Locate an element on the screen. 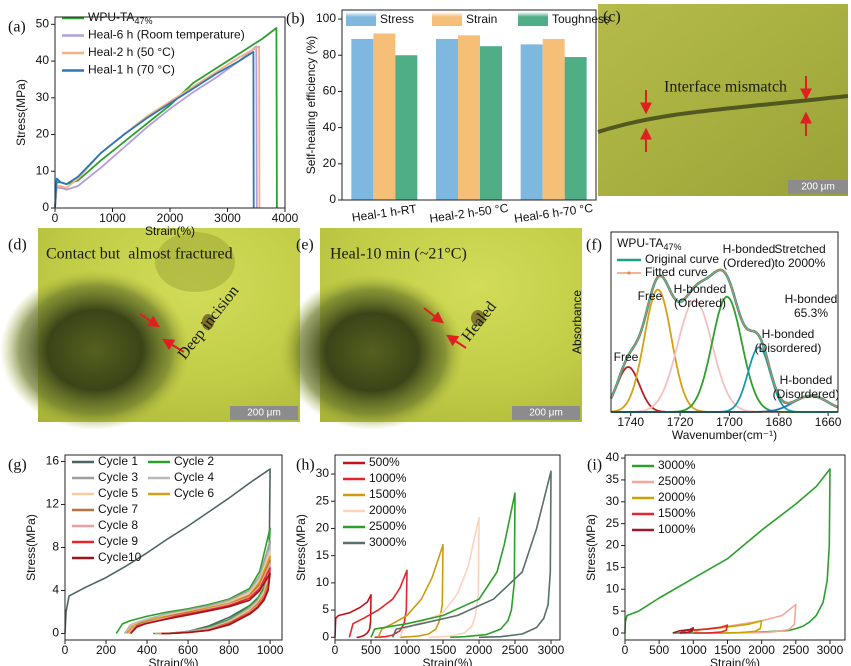 The image size is (851, 666). y-tick-label: 30 is located at coordinates (43, 97).